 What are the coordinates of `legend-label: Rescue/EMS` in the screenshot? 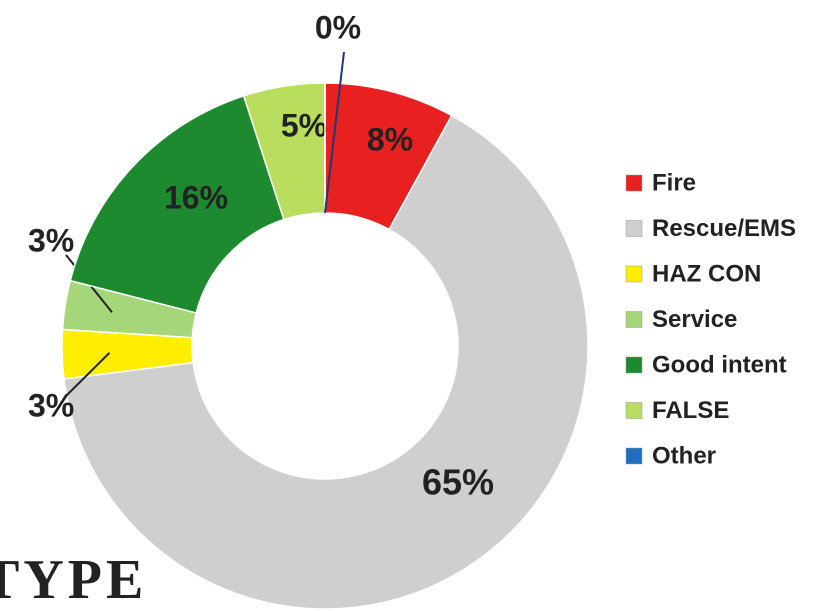 It's located at (724, 228).